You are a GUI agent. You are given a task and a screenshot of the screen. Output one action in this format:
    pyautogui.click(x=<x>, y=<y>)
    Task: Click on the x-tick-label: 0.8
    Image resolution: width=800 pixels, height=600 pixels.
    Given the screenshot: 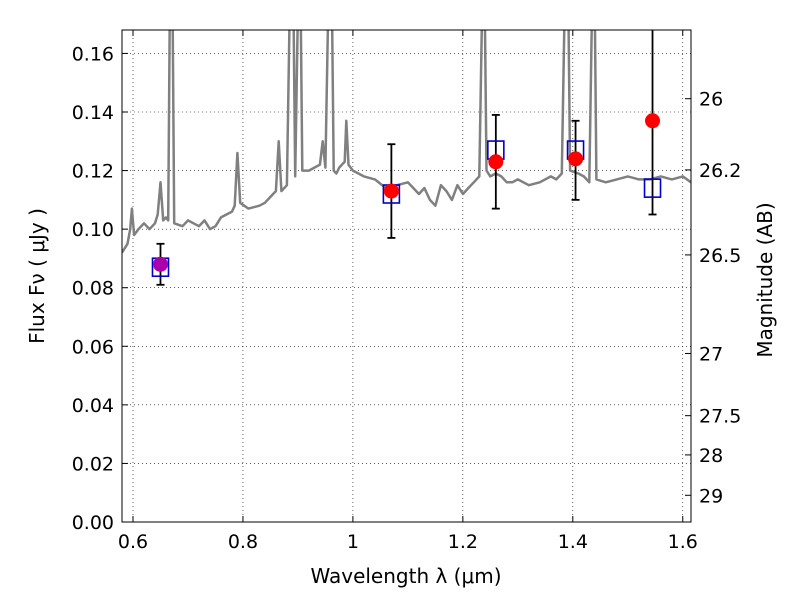 What is the action you would take?
    pyautogui.click(x=243, y=542)
    